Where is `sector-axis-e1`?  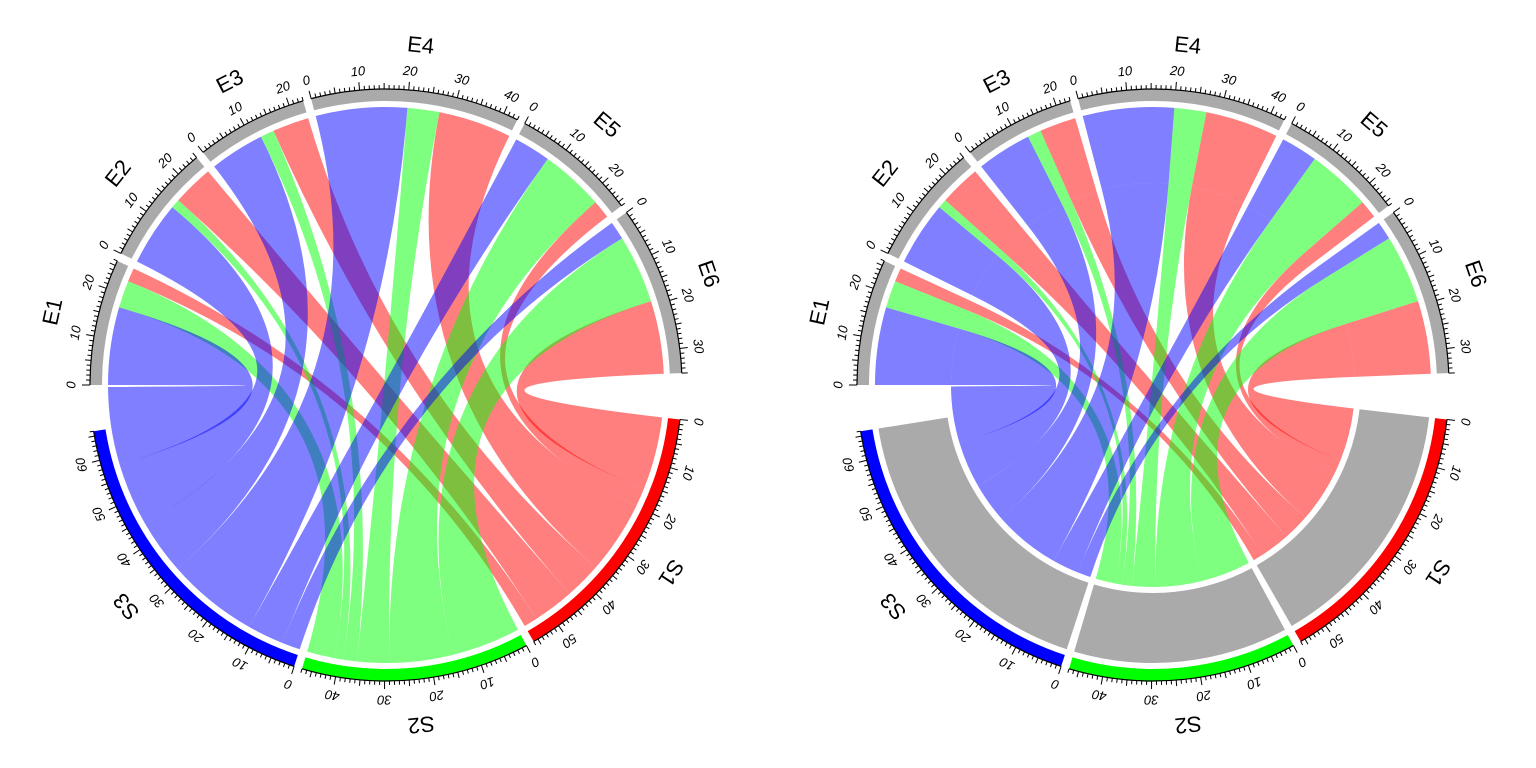
sector-axis-e1 is located at coordinates (103, 323).